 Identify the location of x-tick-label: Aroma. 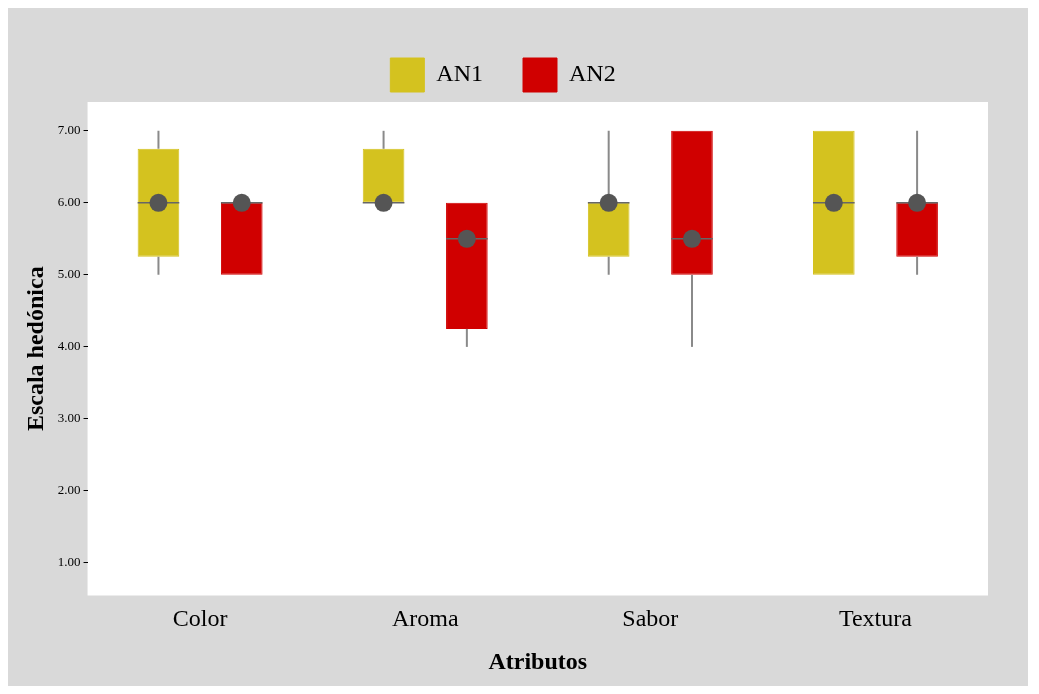
(425, 618).